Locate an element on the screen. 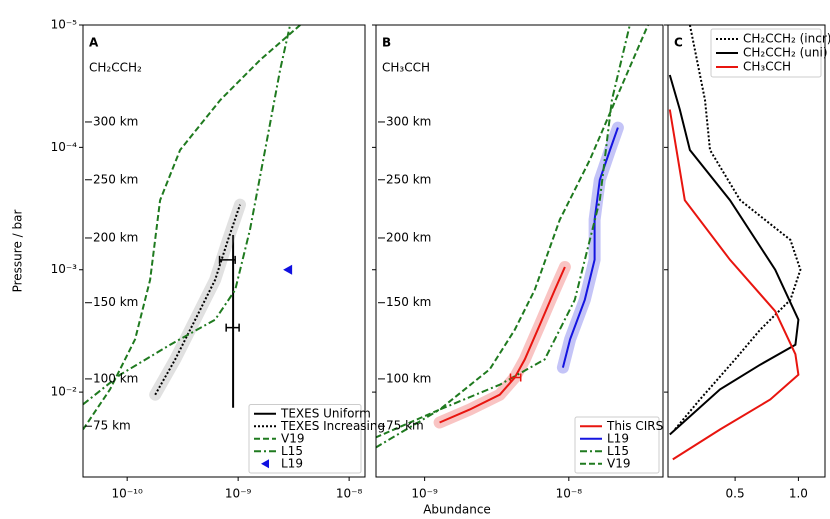 The height and width of the screenshot is (519, 830). panel-letter: A is located at coordinates (94, 43).